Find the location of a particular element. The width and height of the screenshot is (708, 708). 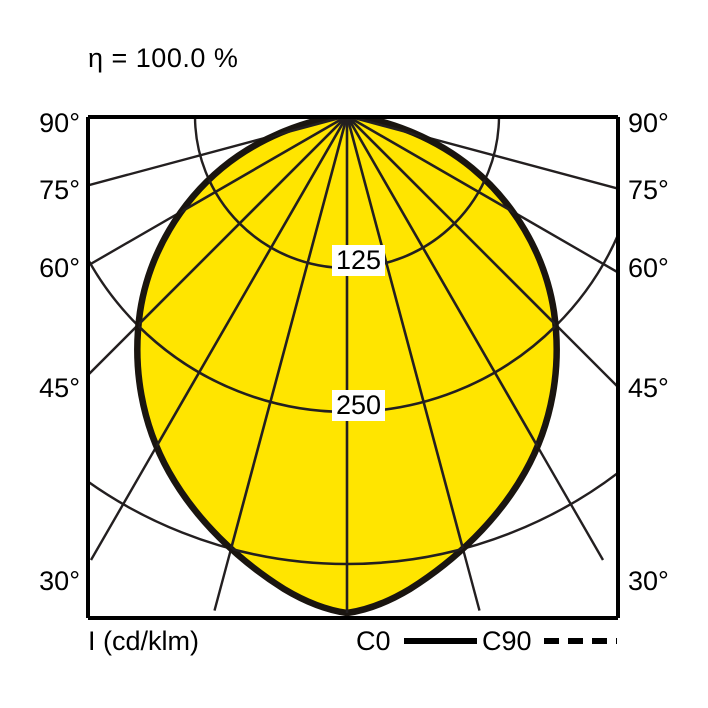

unit-label: I (cd/klm) is located at coordinates (143, 641).